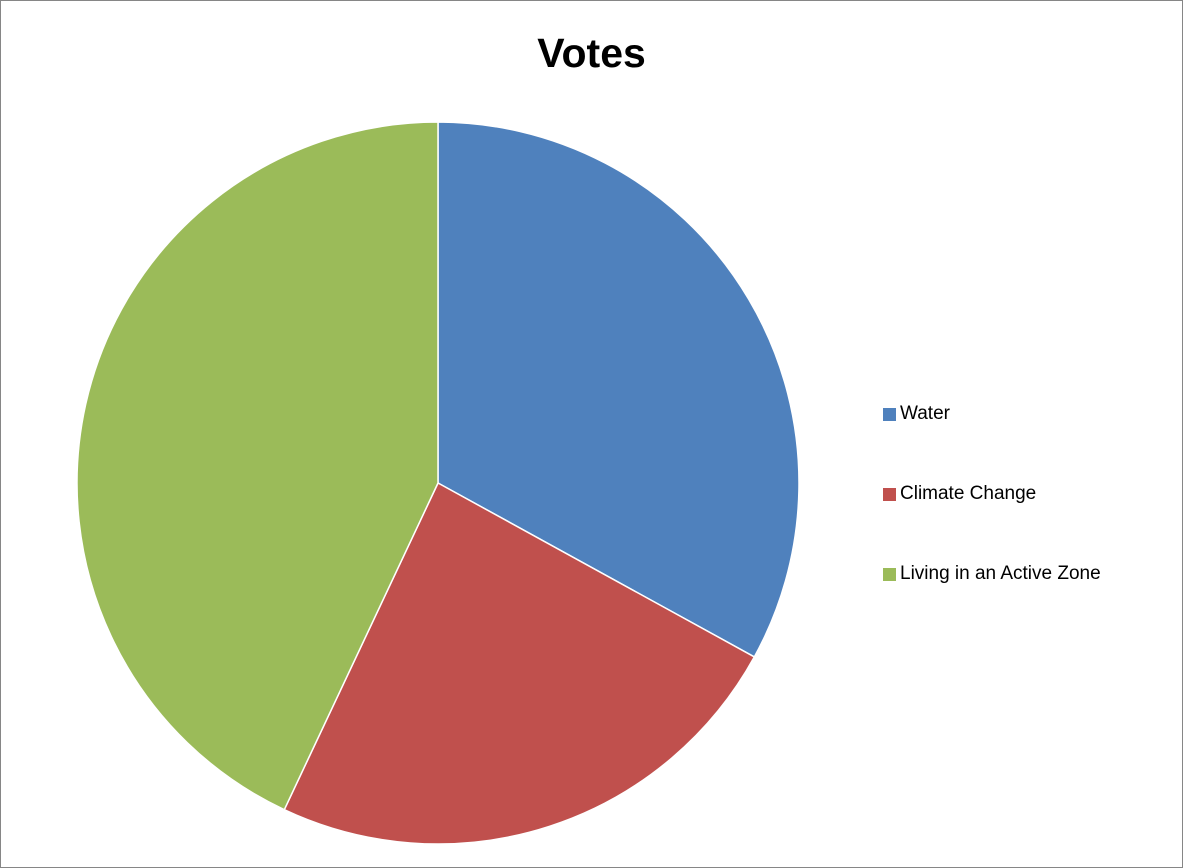 The width and height of the screenshot is (1183, 868). What do you see at coordinates (925, 413) in the screenshot?
I see `legend-label: Water` at bounding box center [925, 413].